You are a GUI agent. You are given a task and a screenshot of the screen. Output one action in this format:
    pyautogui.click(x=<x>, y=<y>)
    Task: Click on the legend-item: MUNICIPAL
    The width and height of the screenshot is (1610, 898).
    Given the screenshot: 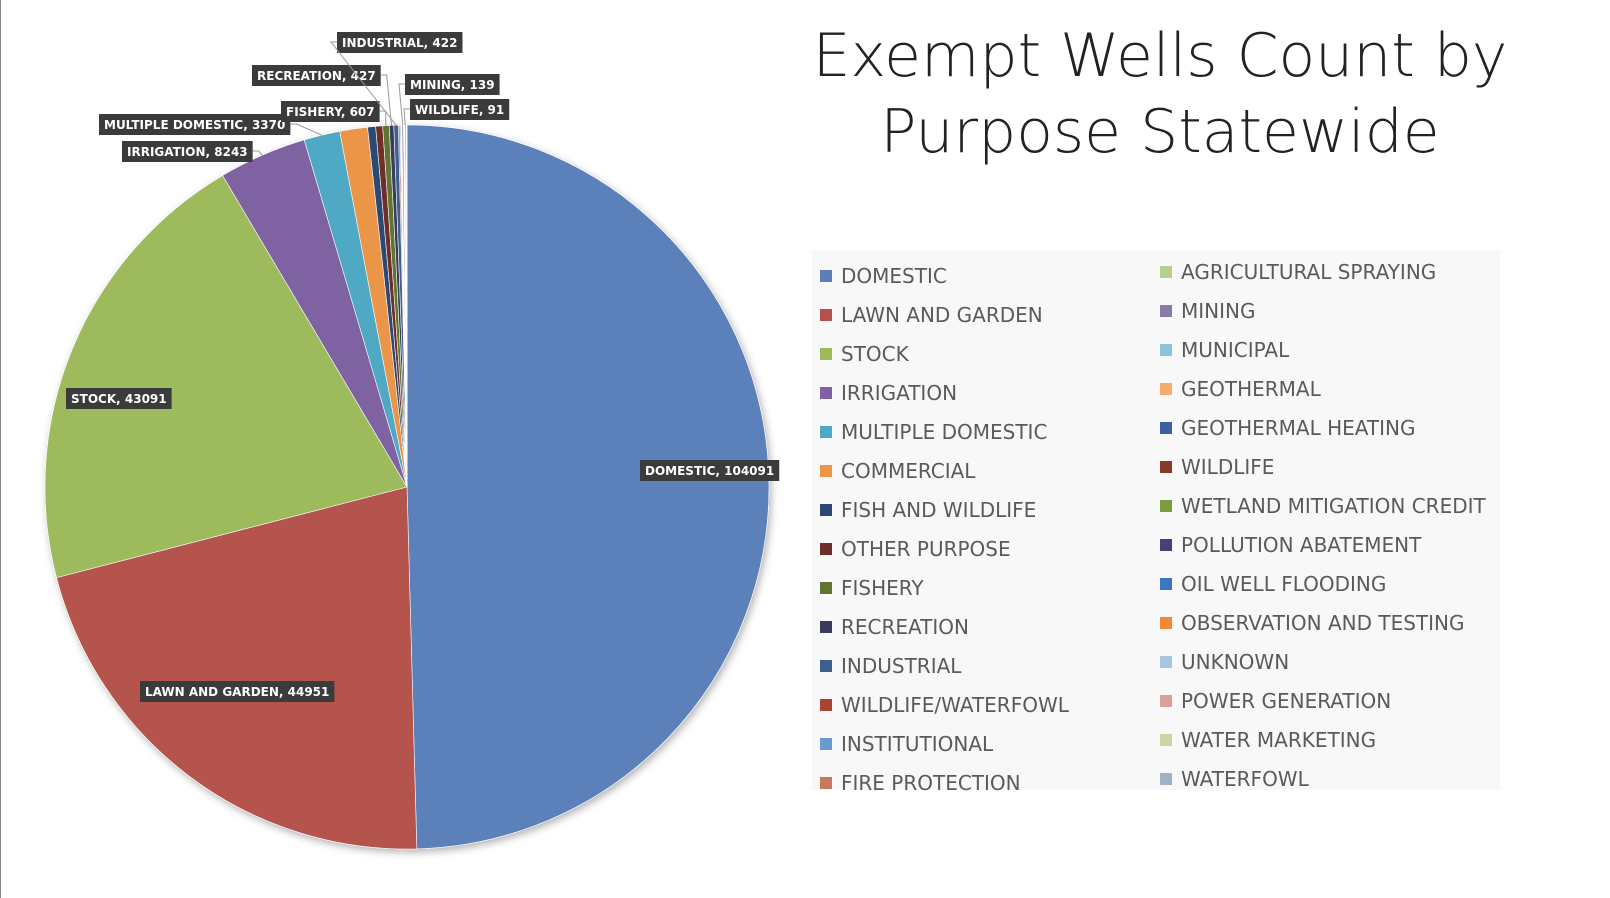 What is the action you would take?
    pyautogui.click(x=1323, y=349)
    